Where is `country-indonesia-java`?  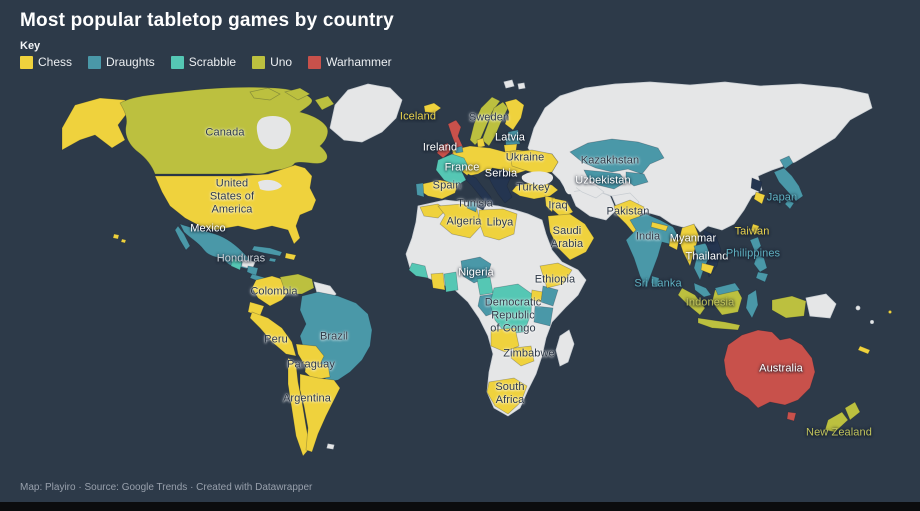
country-indonesia-java is located at coordinates (719, 324).